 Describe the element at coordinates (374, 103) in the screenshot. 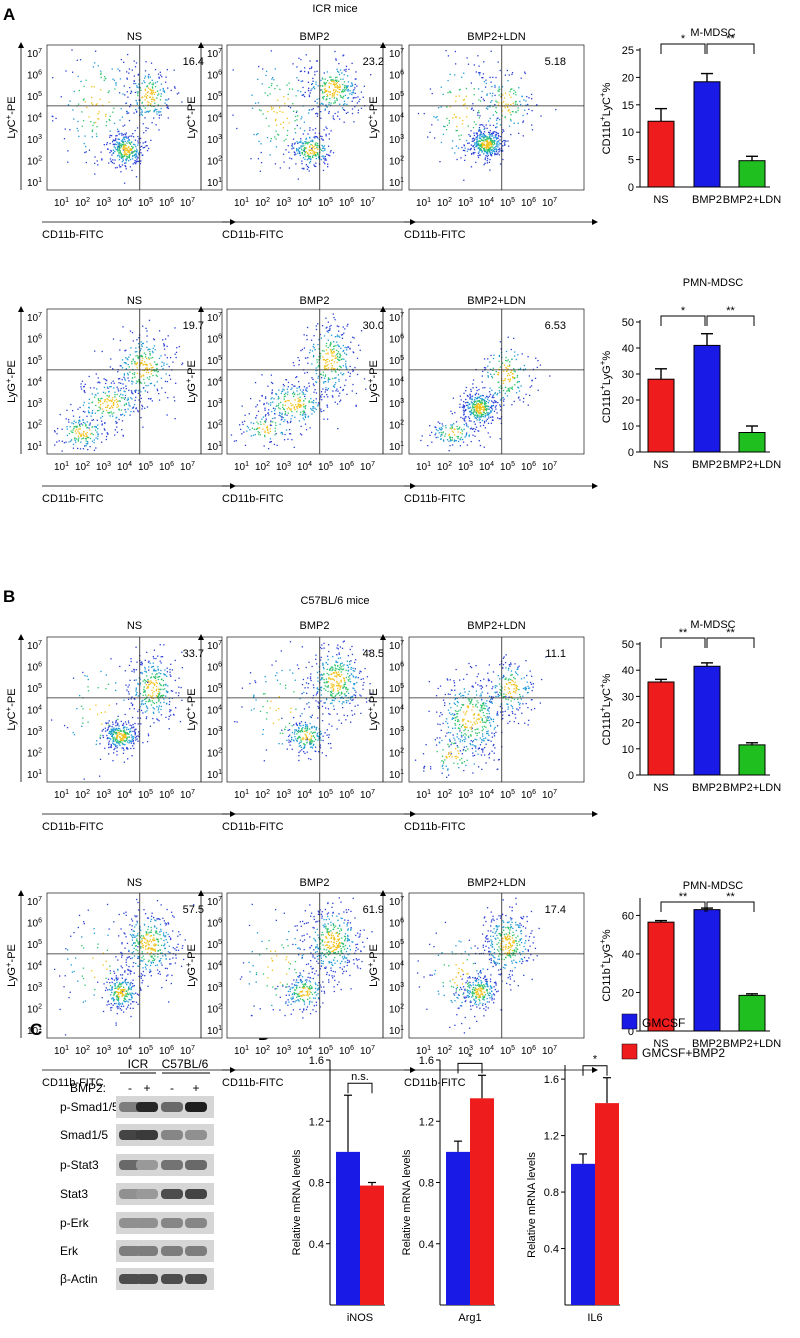

I see `ylabel-tail: PE` at that location.